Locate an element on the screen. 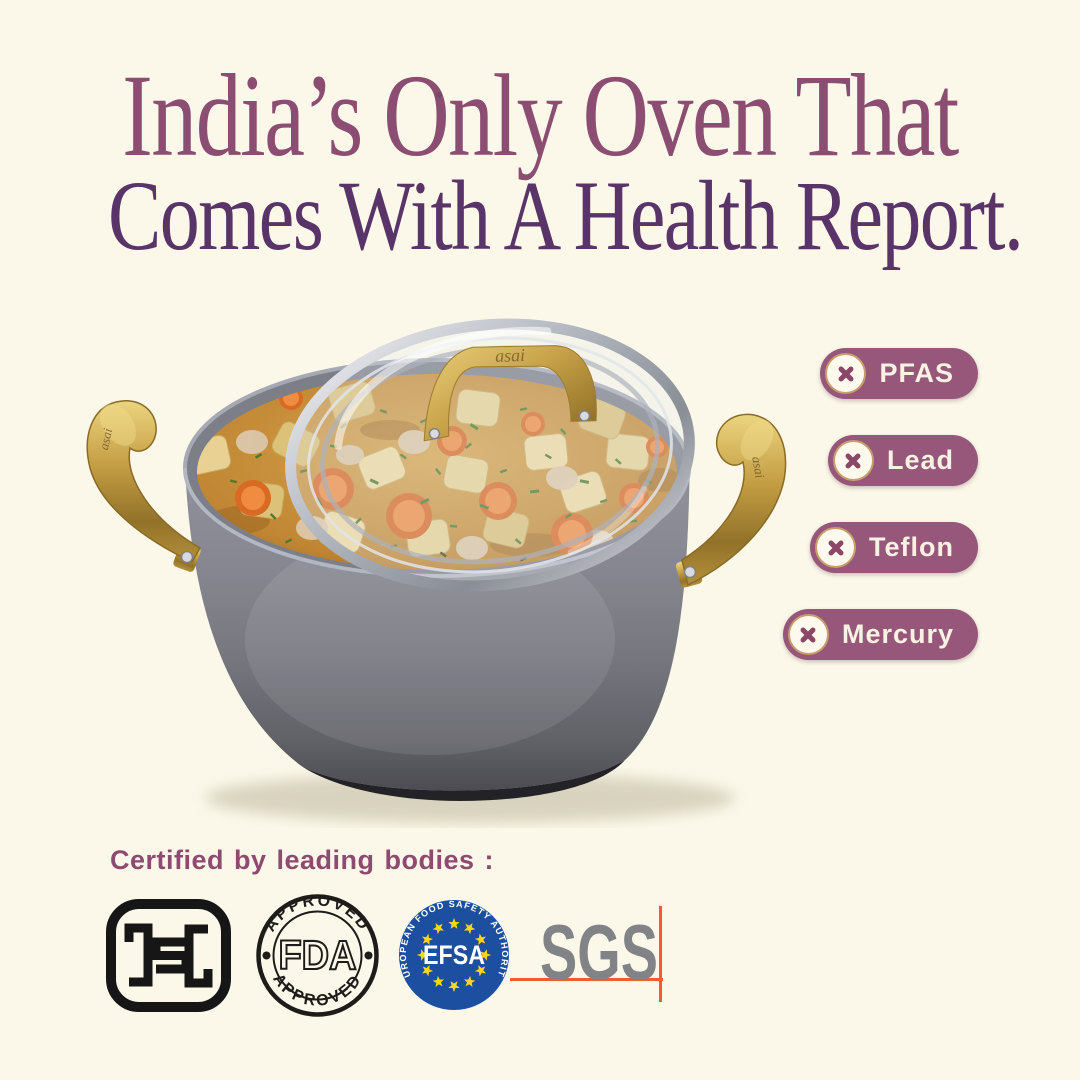  toxin-badge-label: Mercury is located at coordinates (897, 634).